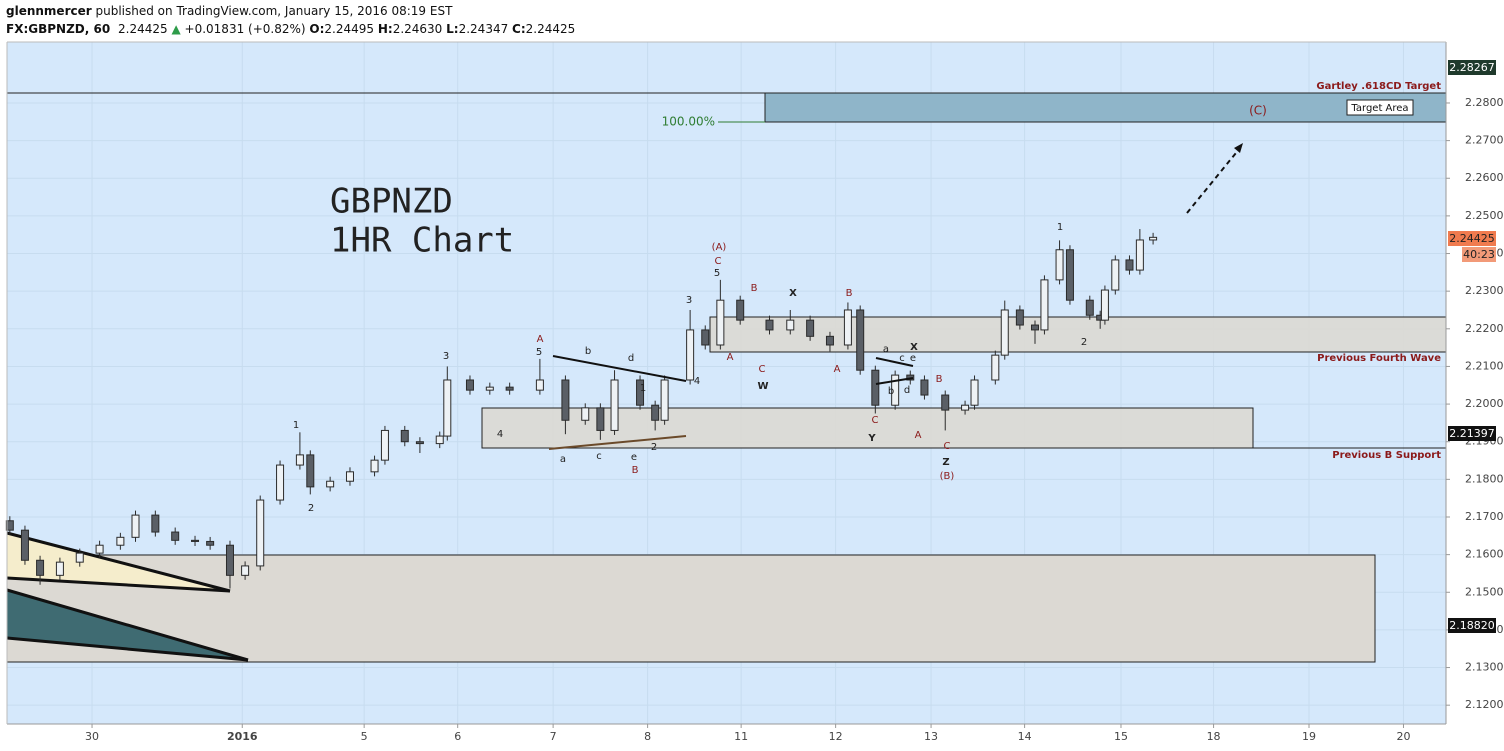 The width and height of the screenshot is (1504, 751). Describe the element at coordinates (1484, 478) in the screenshot. I see `y-tick-label: 2.18000` at that location.